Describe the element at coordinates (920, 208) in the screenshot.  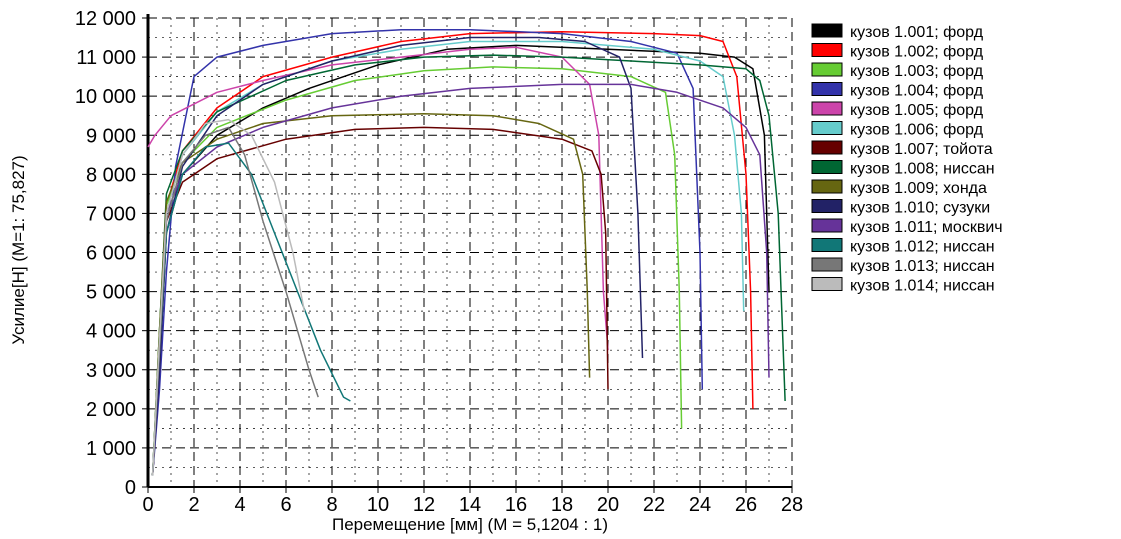
I see `legend-label: кузов 1.010; сузуки` at that location.